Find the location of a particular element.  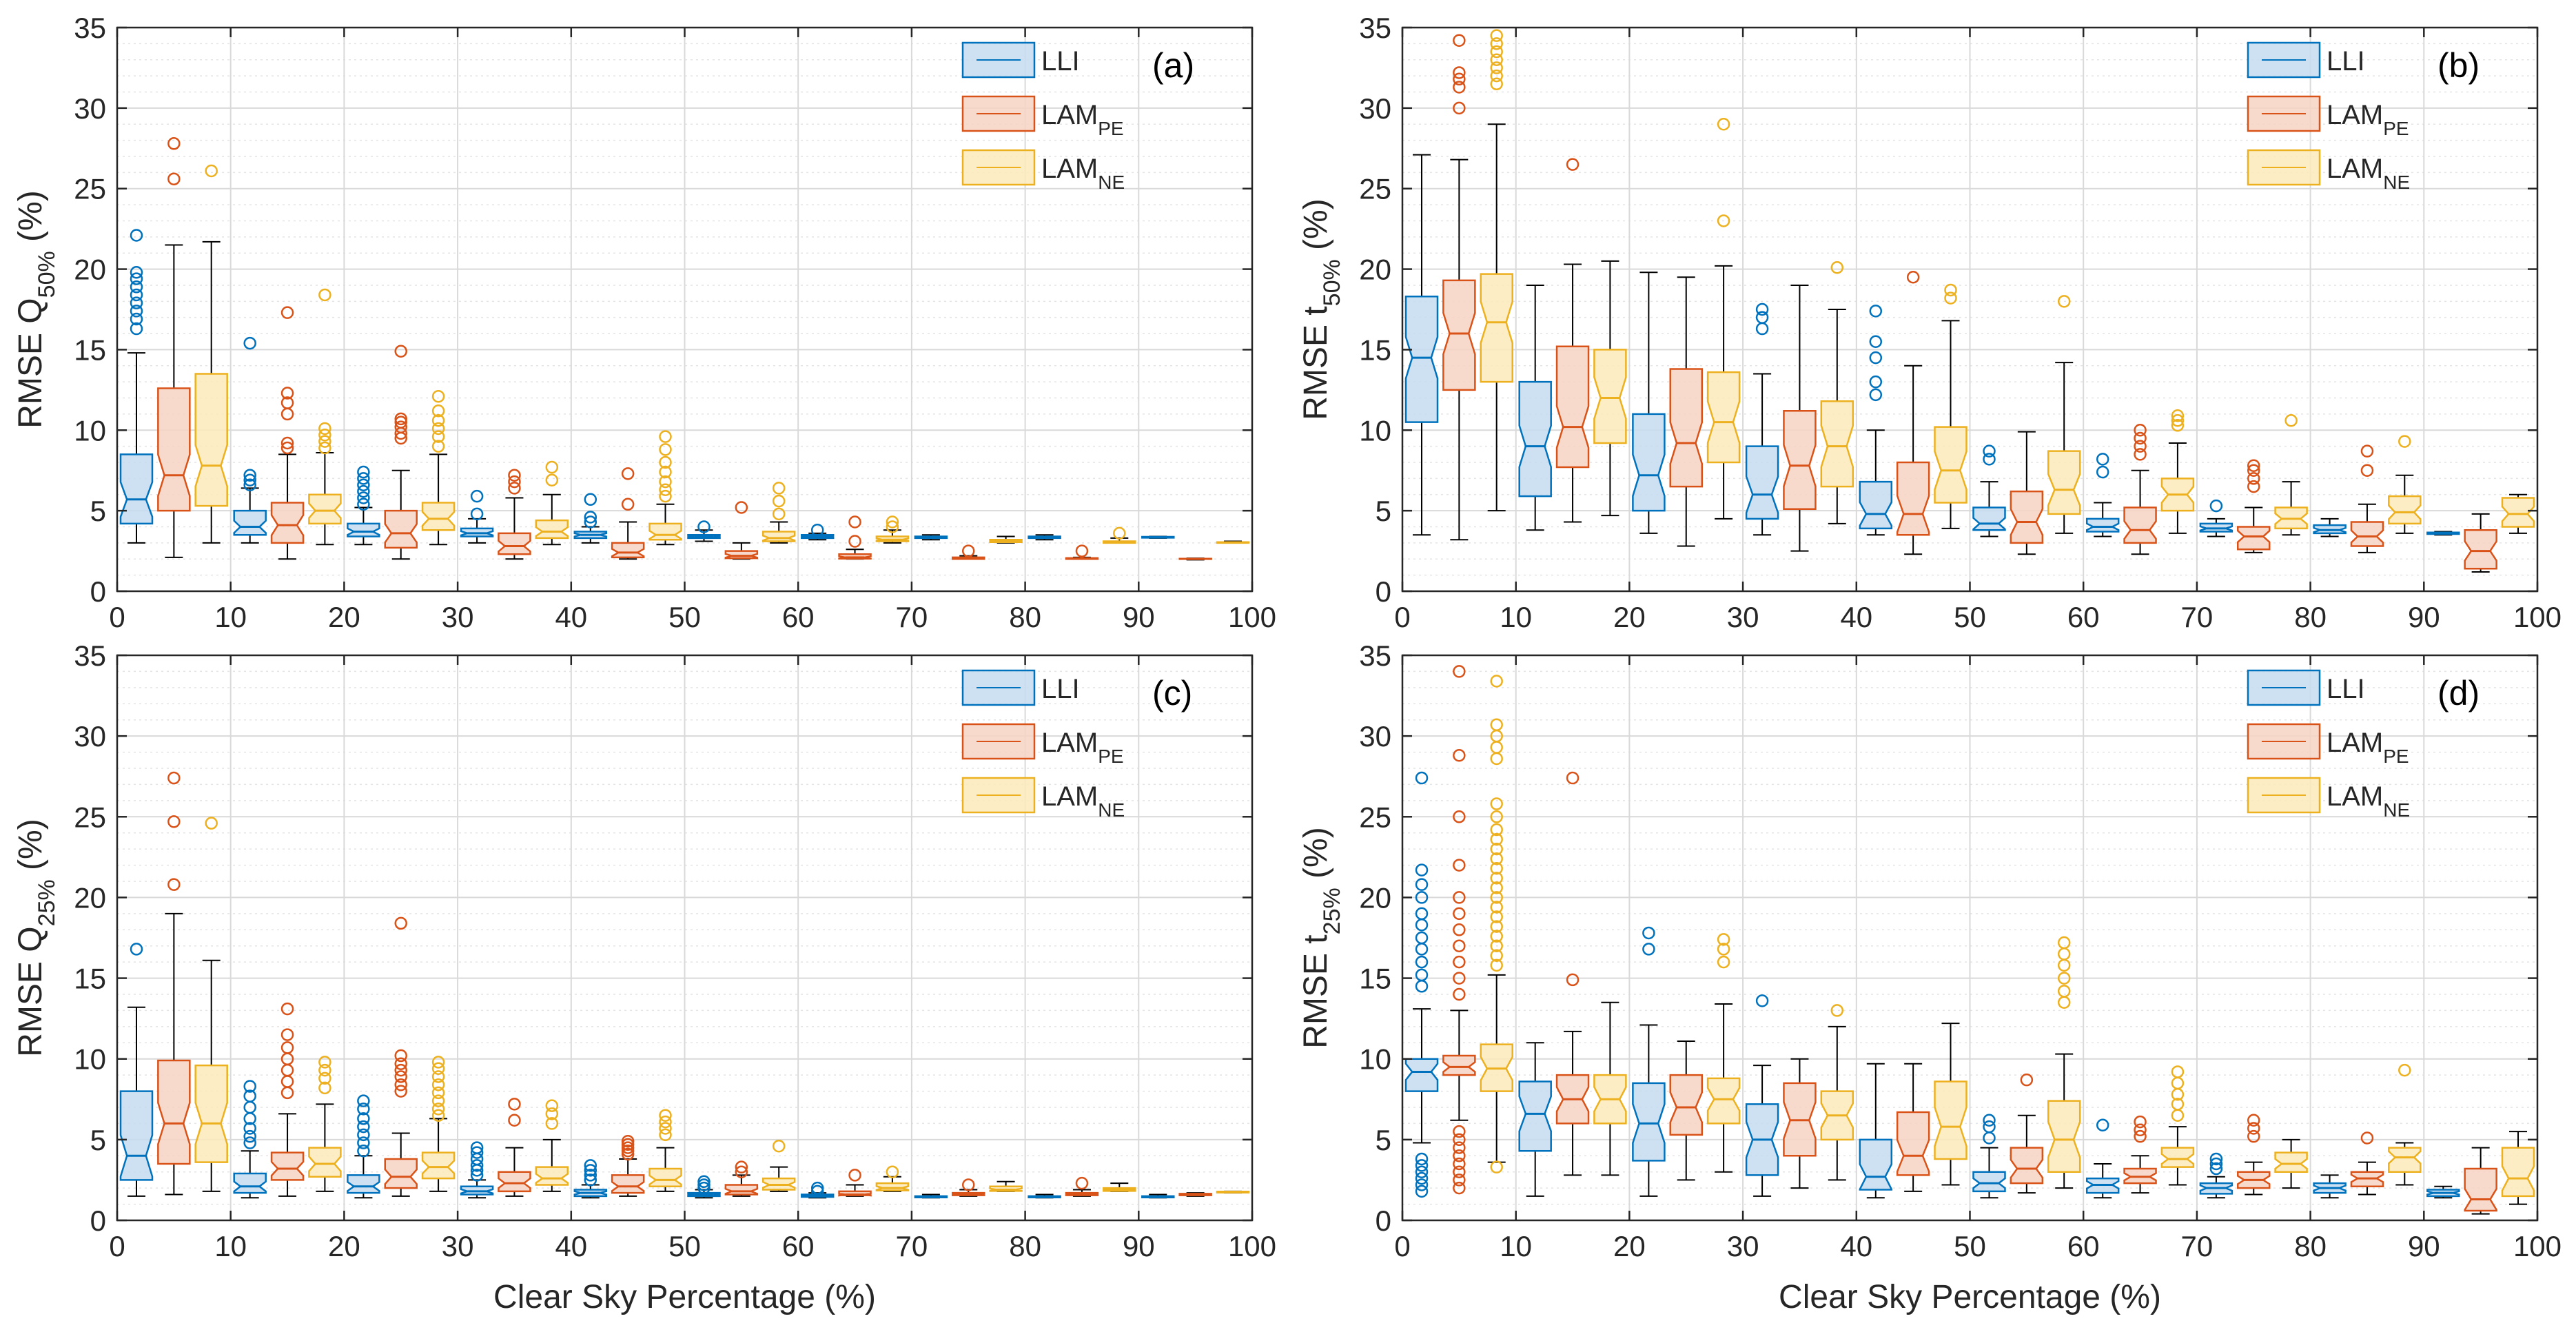

y-tick-label: 20 is located at coordinates (90, 898).